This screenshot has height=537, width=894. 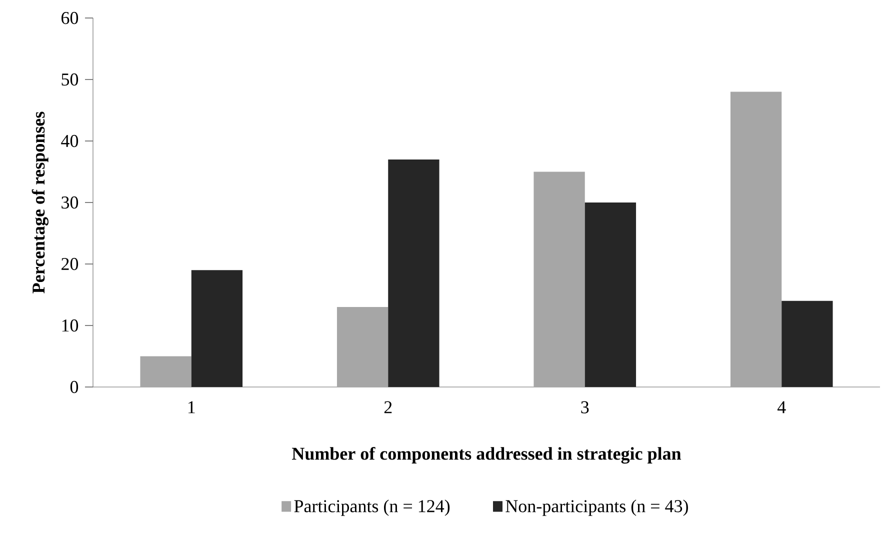 I want to click on y-tick-label: 40, so click(x=69, y=141).